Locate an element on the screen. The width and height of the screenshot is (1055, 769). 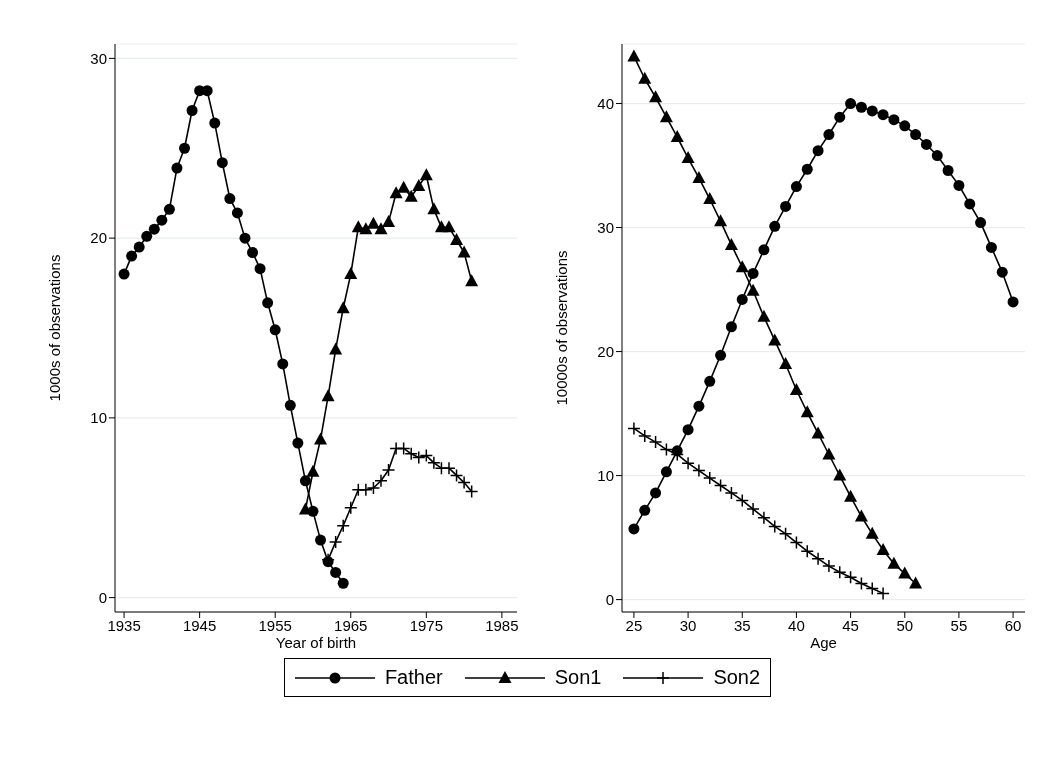
x-axis-title: Year of birth is located at coordinates (316, 642).